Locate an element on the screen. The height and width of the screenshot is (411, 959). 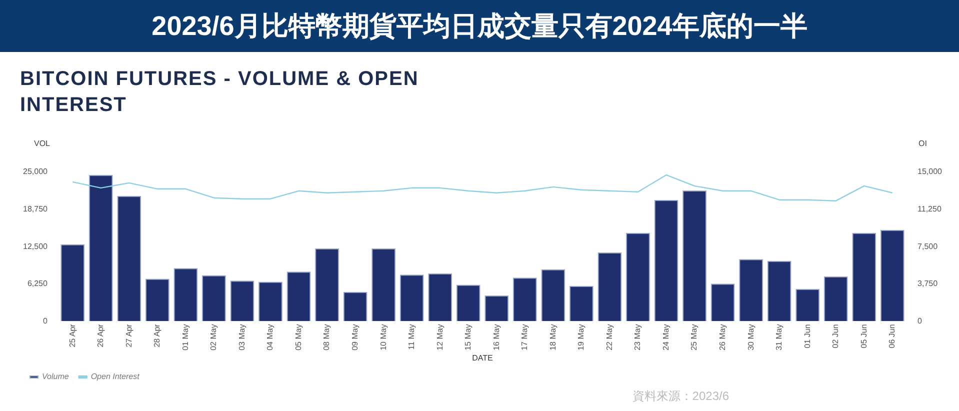
y-tick-label: 6,250 is located at coordinates (37, 283).